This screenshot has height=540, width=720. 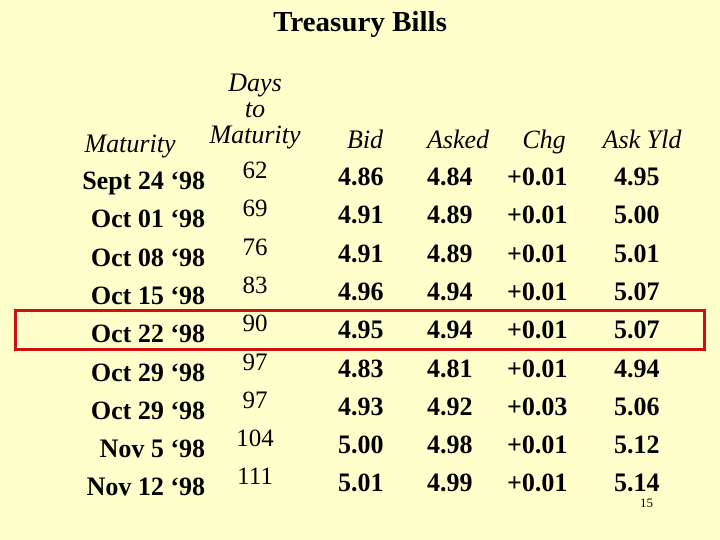 What do you see at coordinates (255, 82) in the screenshot?
I see `header-days-line1: Days` at bounding box center [255, 82].